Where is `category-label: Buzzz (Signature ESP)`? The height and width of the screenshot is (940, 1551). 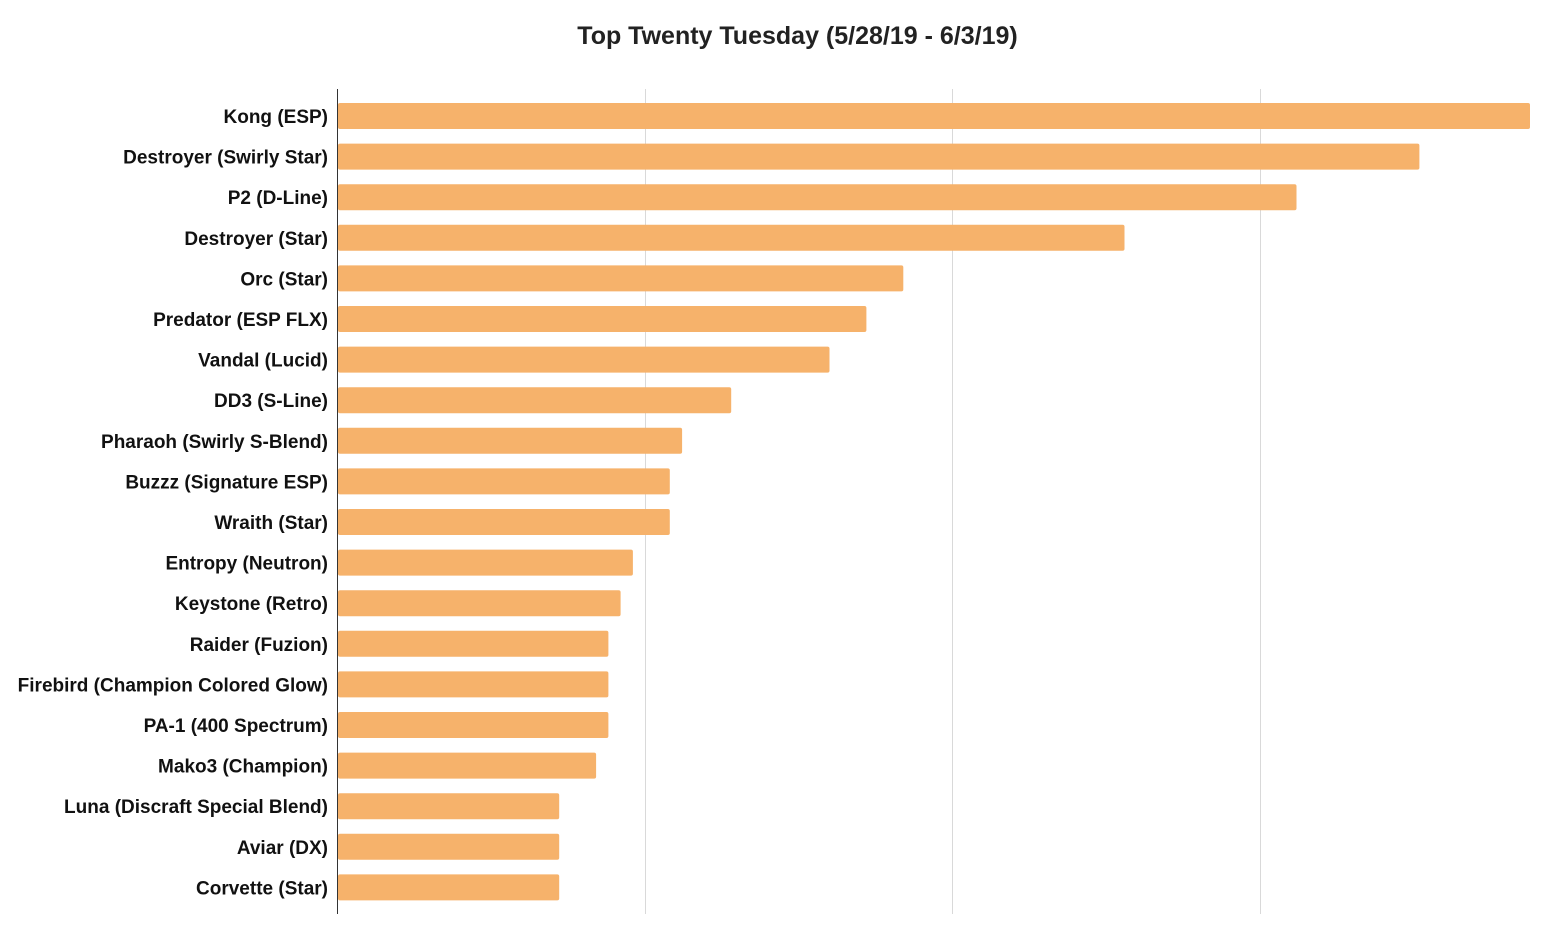
category-label: Buzzz (Signature ESP) is located at coordinates (226, 482).